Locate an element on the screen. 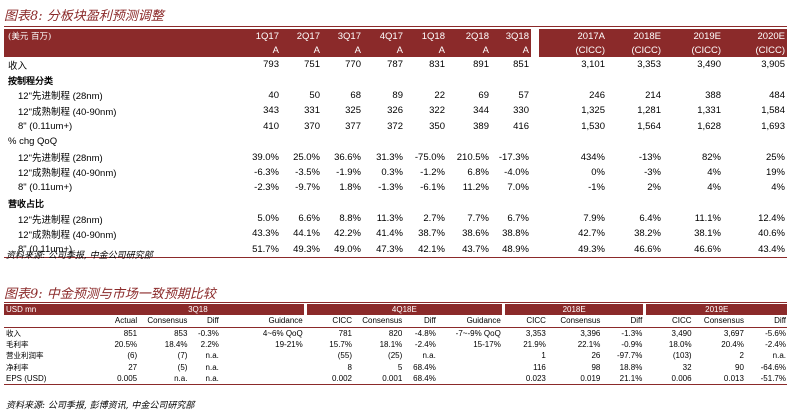 The width and height of the screenshot is (791, 414). header-cell-top: 3Q17 is located at coordinates (342, 36).